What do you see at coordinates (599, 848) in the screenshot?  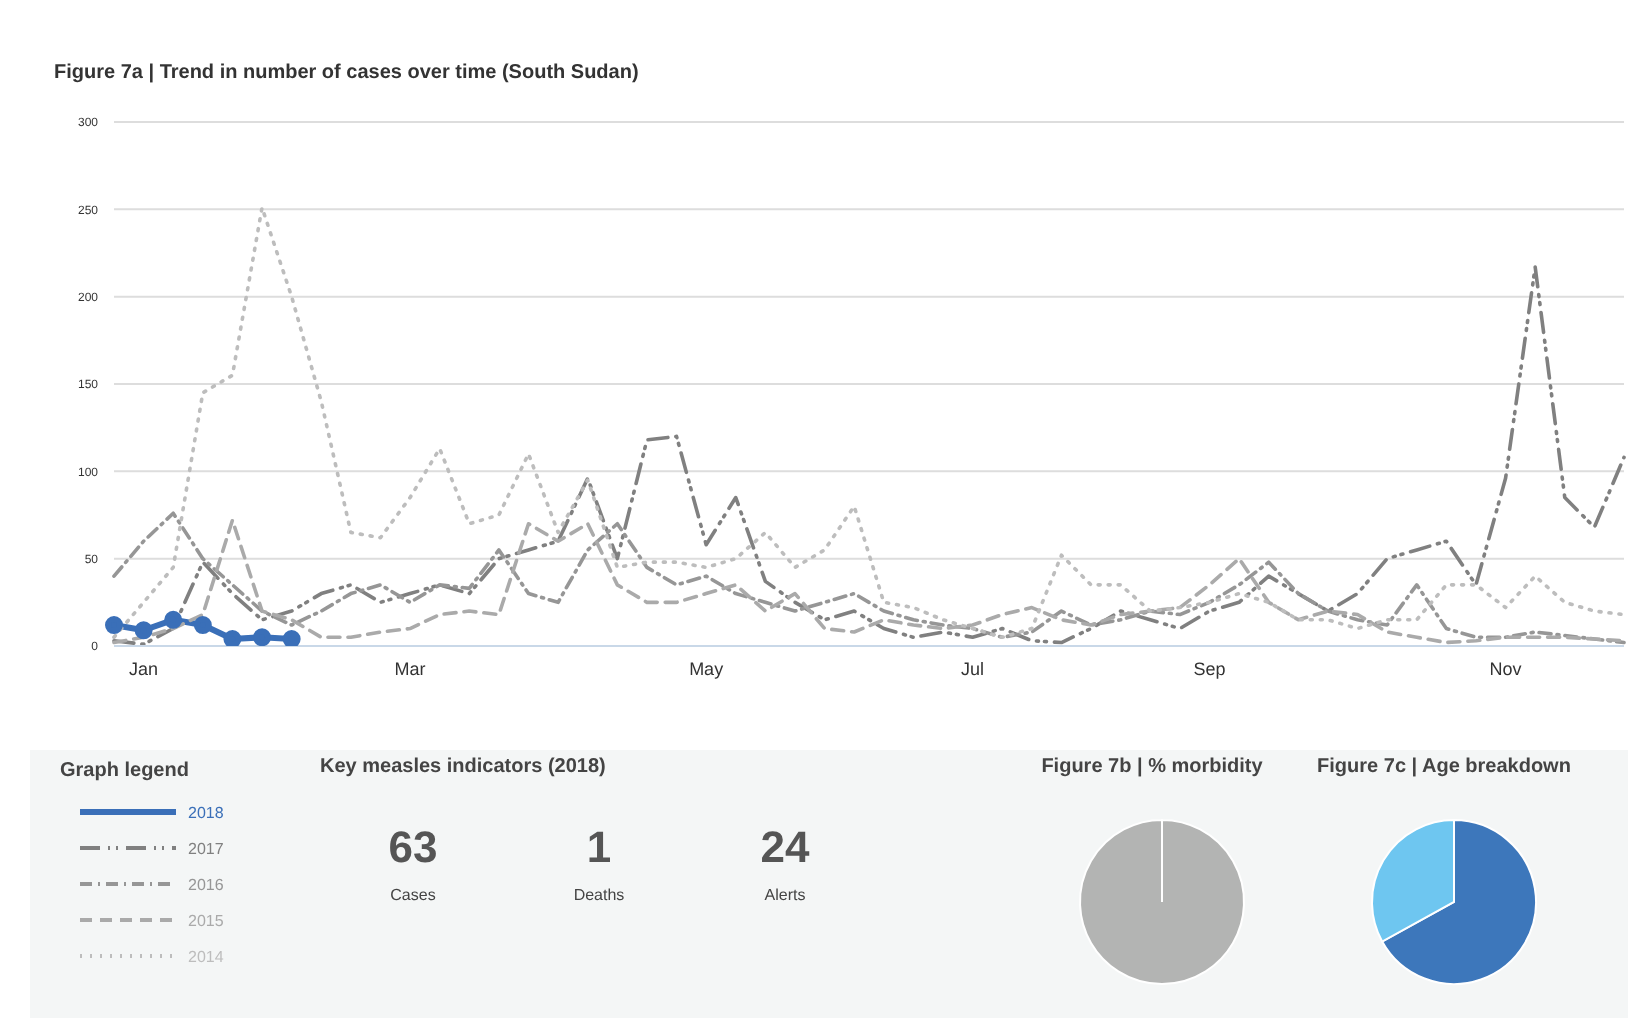 I see `data-label: 1` at bounding box center [599, 848].